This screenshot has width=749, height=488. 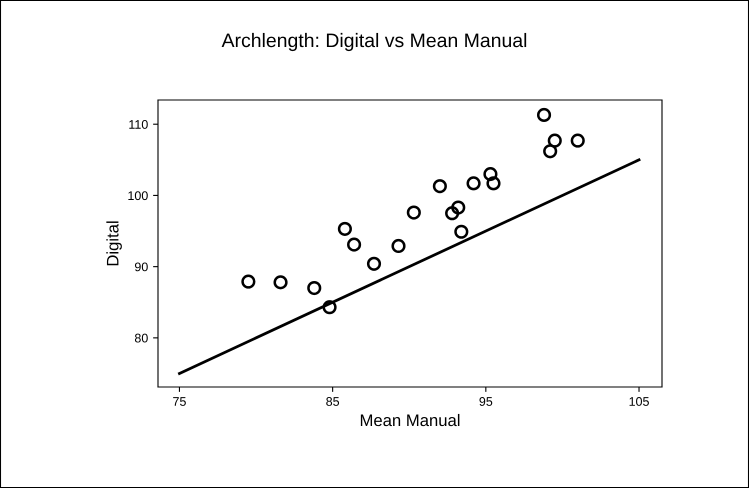 I want to click on y-tick-label: 90, so click(x=141, y=267).